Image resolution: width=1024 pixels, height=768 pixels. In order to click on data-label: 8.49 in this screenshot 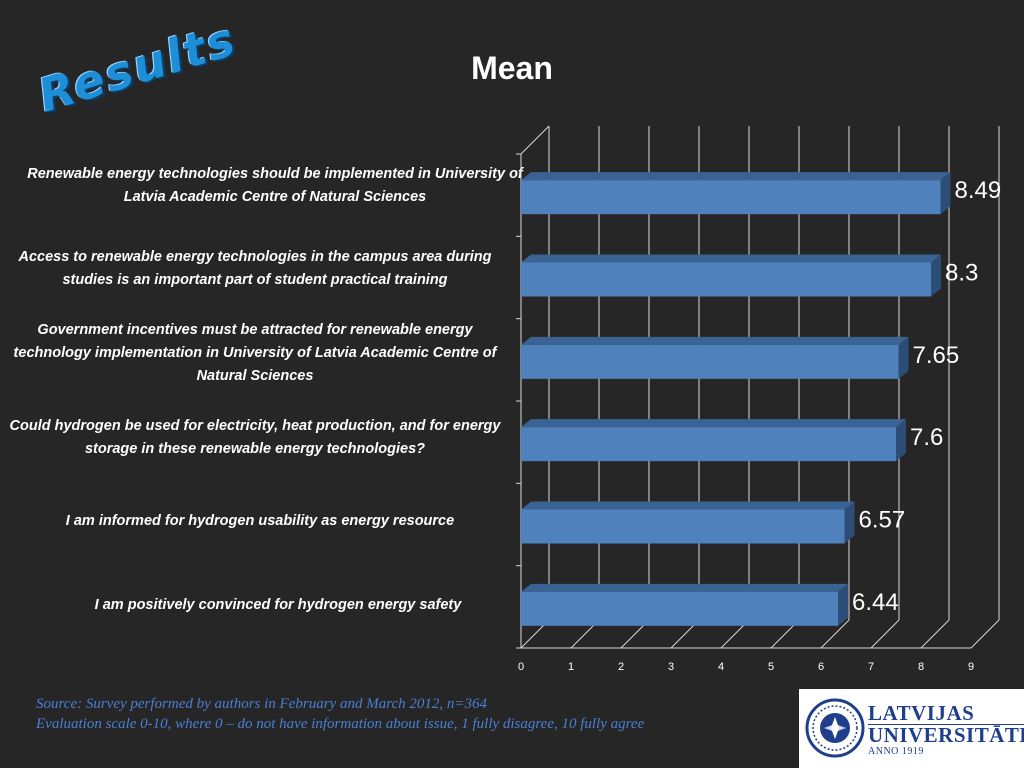, I will do `click(978, 190)`.